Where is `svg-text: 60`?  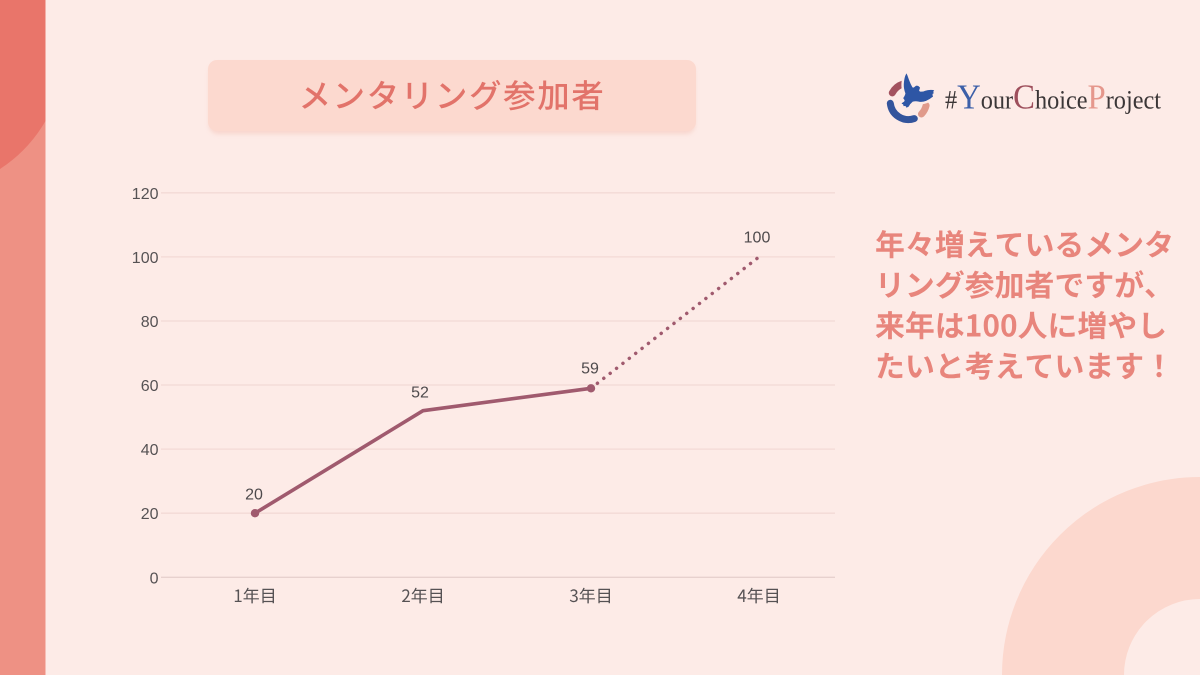 svg-text: 60 is located at coordinates (150, 386).